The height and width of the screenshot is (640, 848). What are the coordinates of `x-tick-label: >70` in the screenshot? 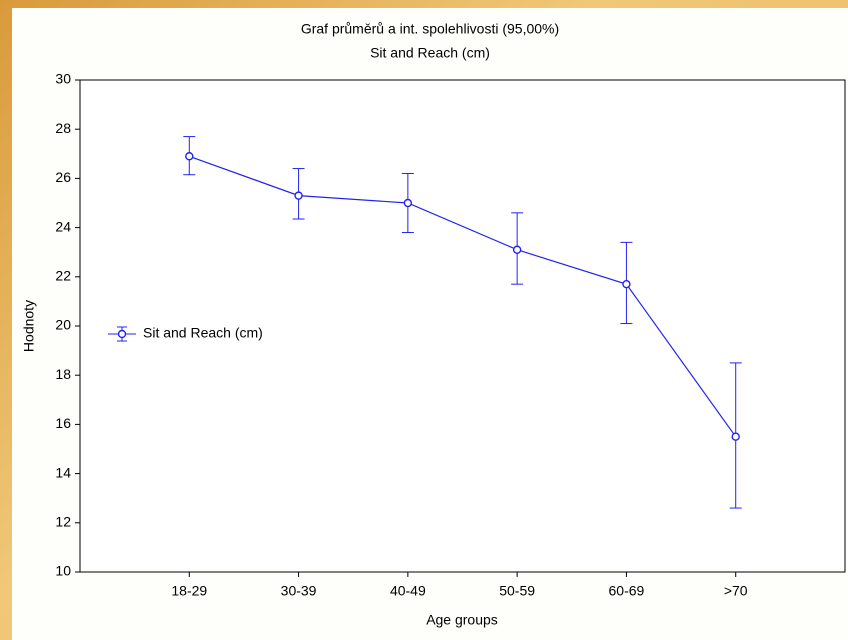 It's located at (736, 591).